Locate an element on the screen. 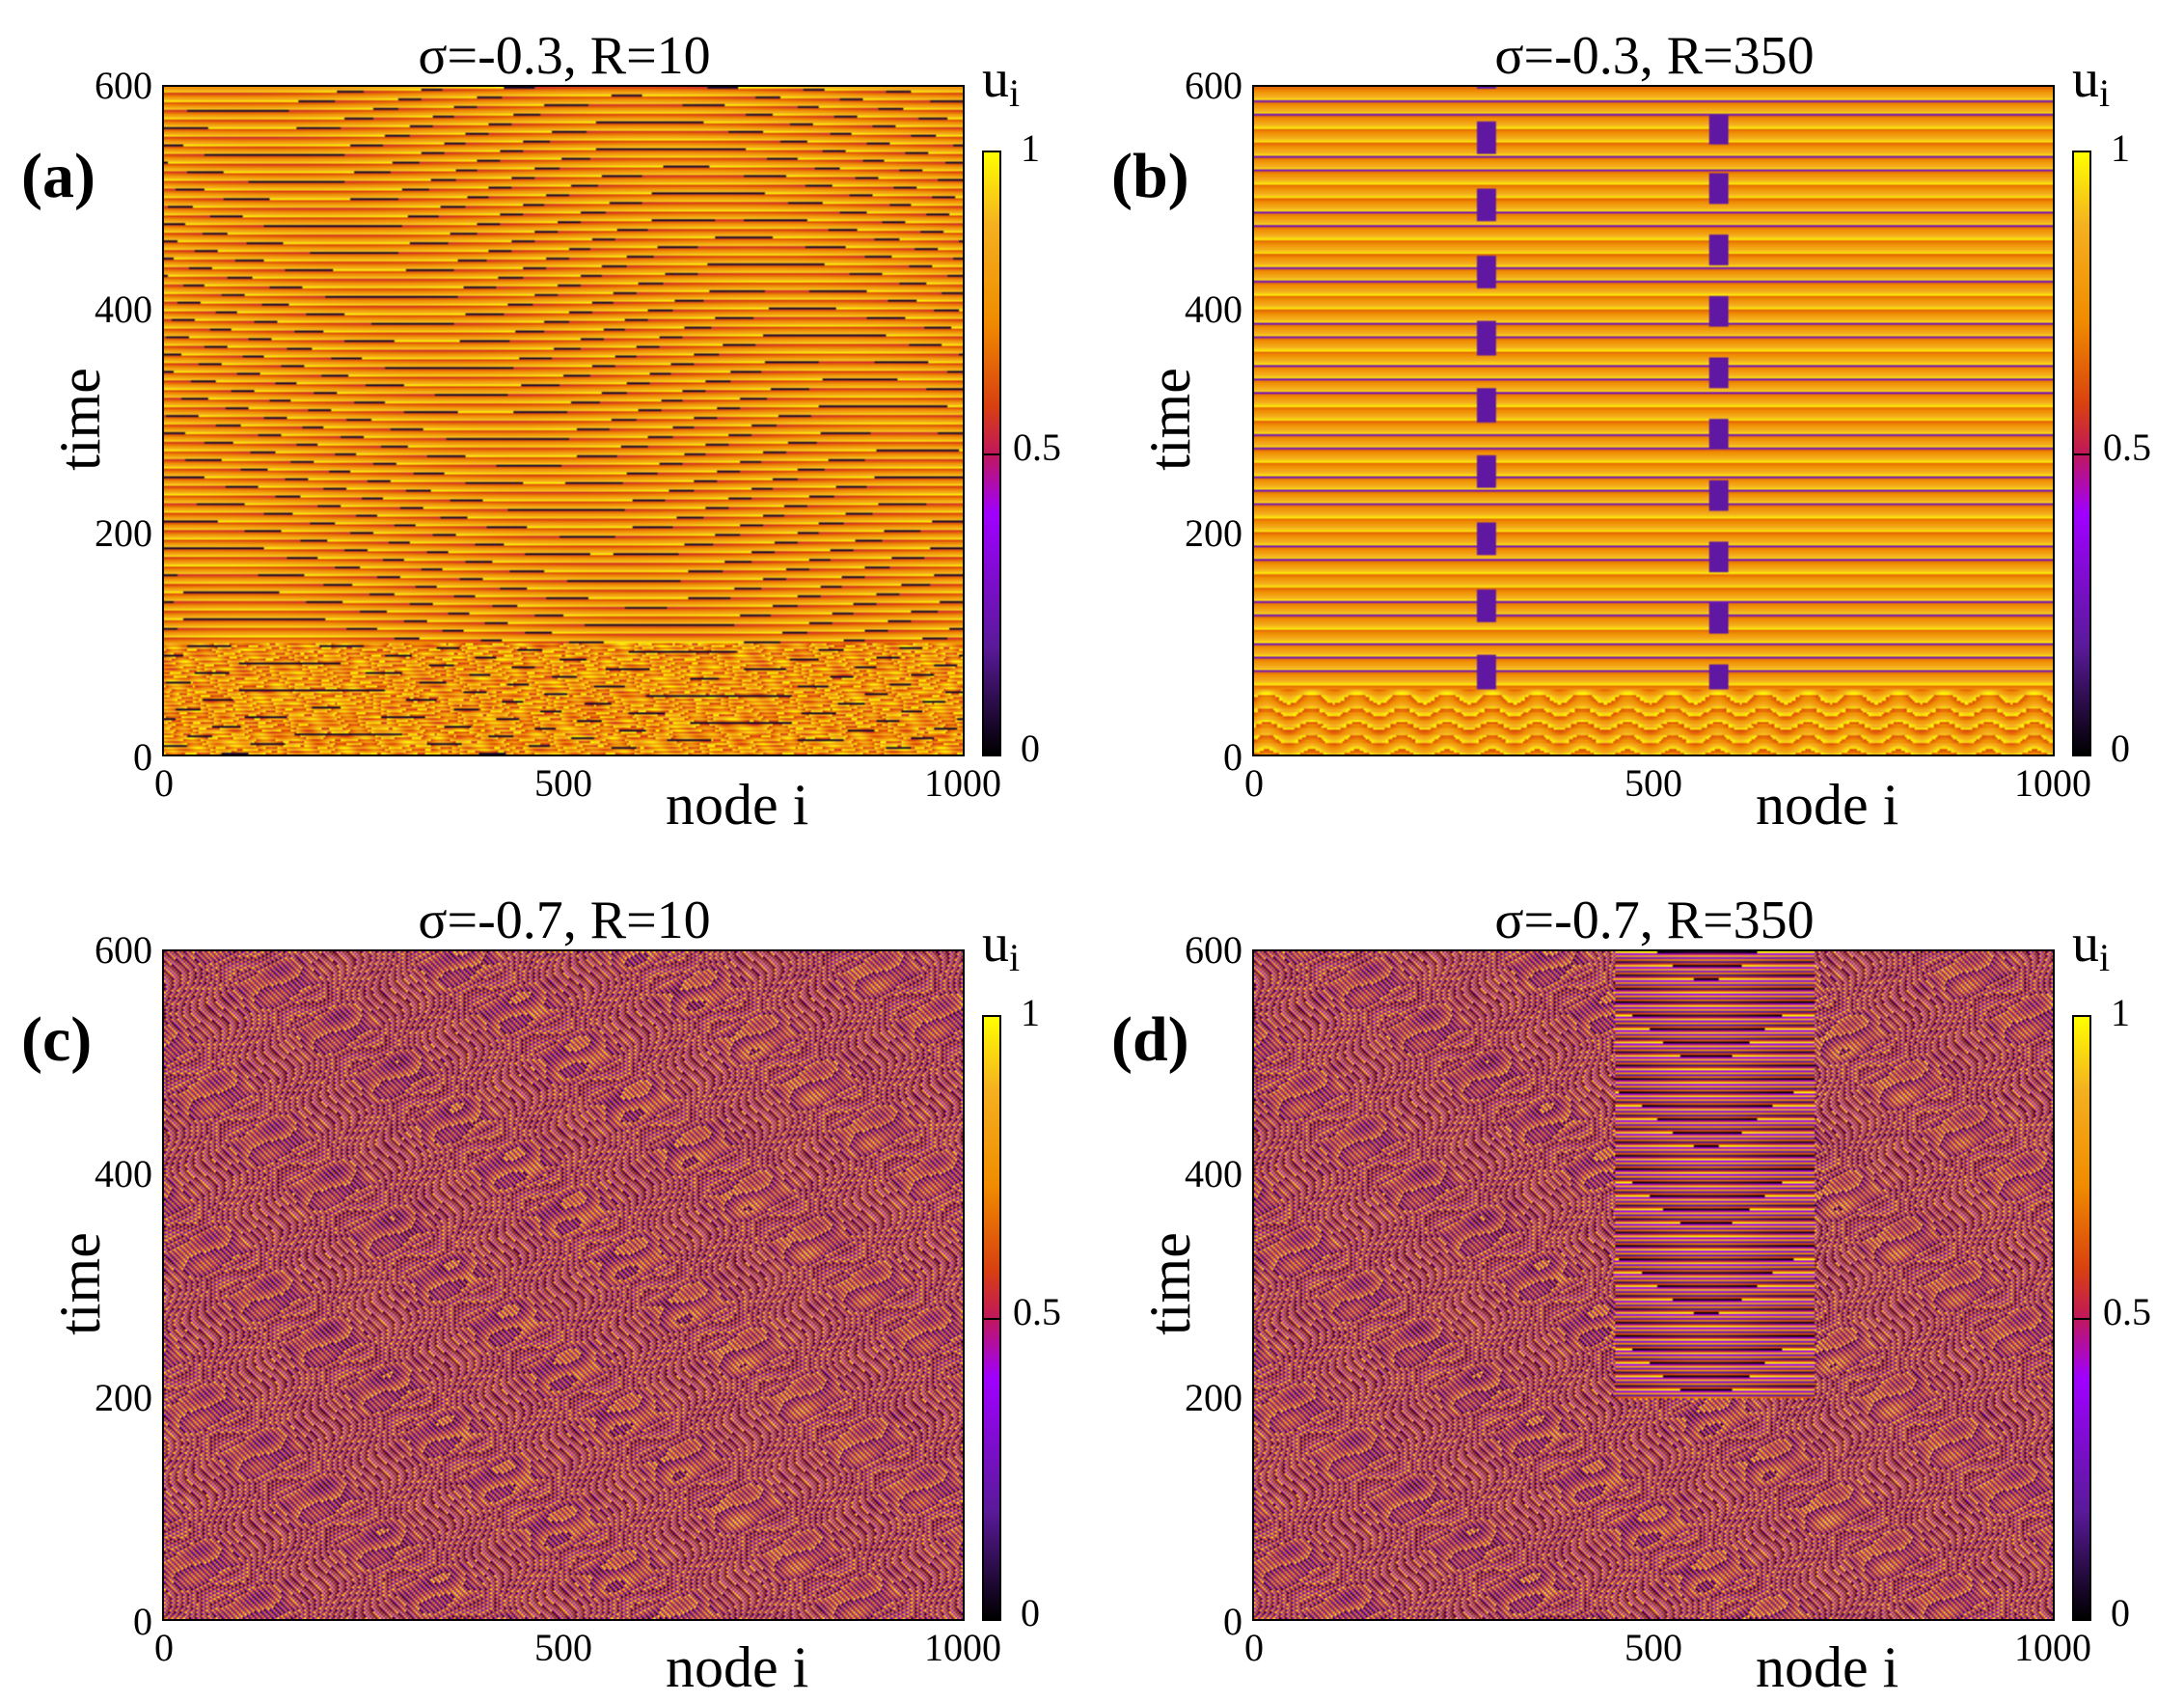 The image size is (2184, 1702). panel-label: (d) is located at coordinates (1150, 1039).